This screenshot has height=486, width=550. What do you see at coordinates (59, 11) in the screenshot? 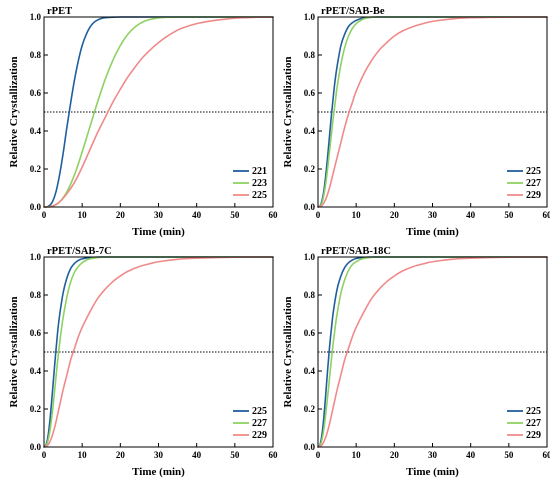
I see `panel-title: rPET` at bounding box center [59, 11].